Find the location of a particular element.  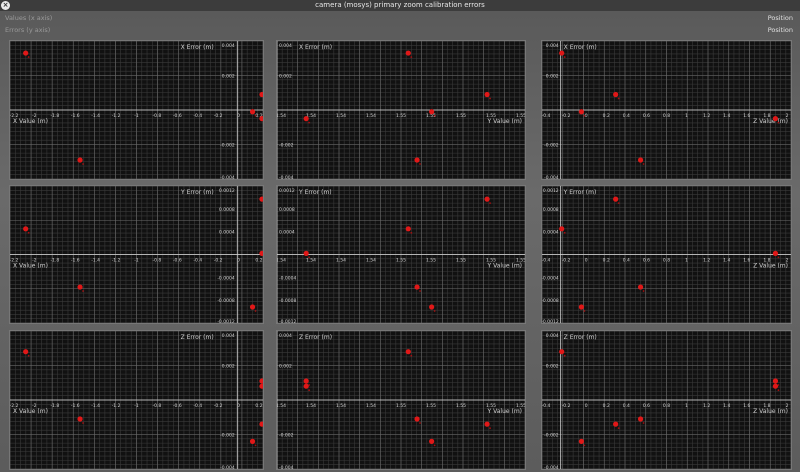

svg-text: 0.0004 is located at coordinates (227, 233).